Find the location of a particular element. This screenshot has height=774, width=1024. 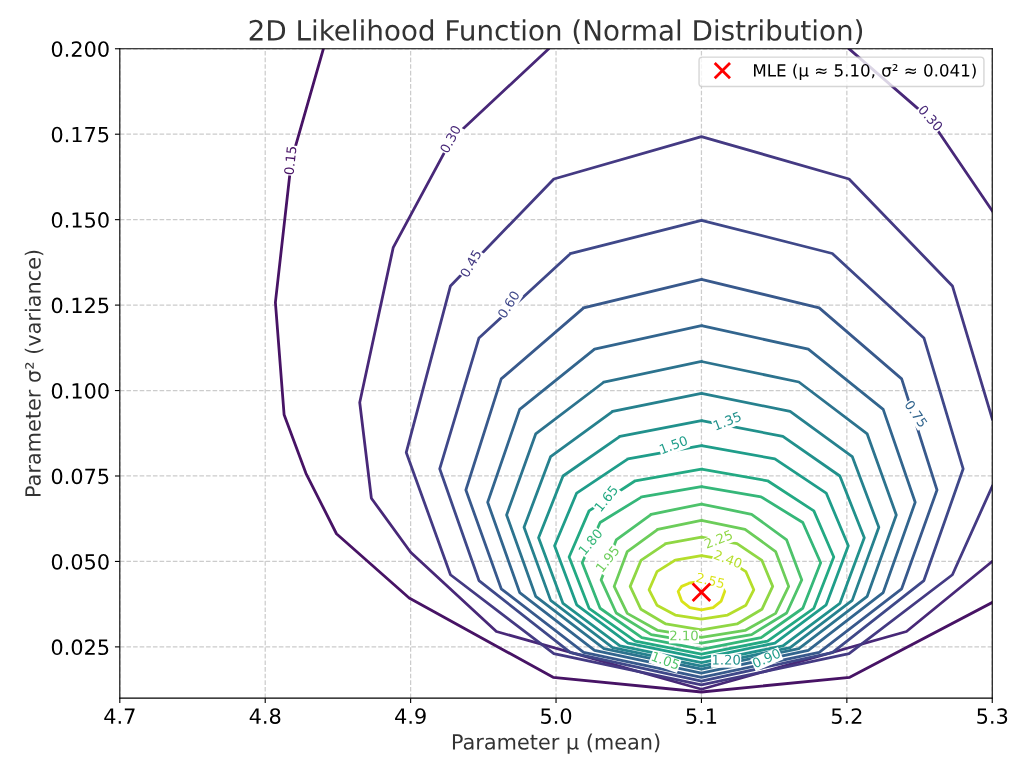

annotation: 1.20 is located at coordinates (726, 659).